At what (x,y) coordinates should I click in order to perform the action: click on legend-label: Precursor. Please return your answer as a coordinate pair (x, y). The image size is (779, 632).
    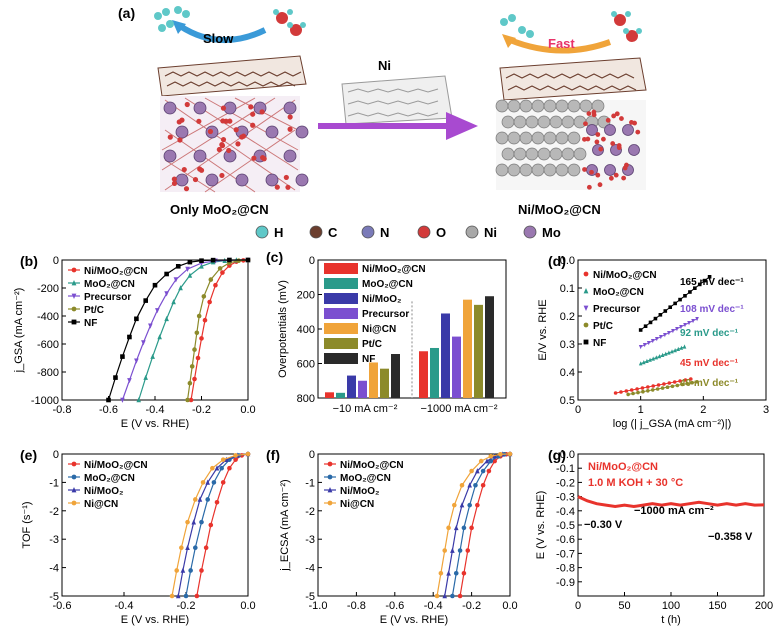
    Looking at the image, I should click on (107, 297).